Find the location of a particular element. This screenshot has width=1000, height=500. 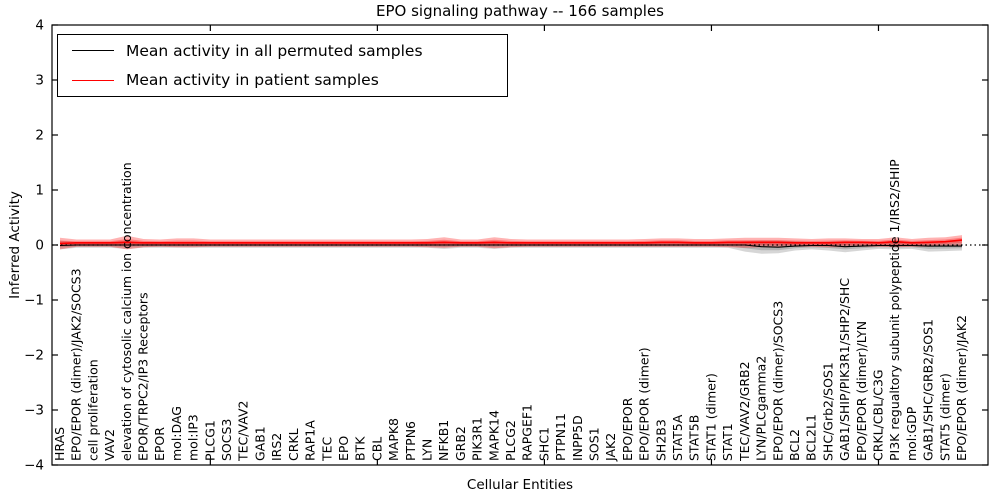

x-tick-label: SHC1 is located at coordinates (543, 444).